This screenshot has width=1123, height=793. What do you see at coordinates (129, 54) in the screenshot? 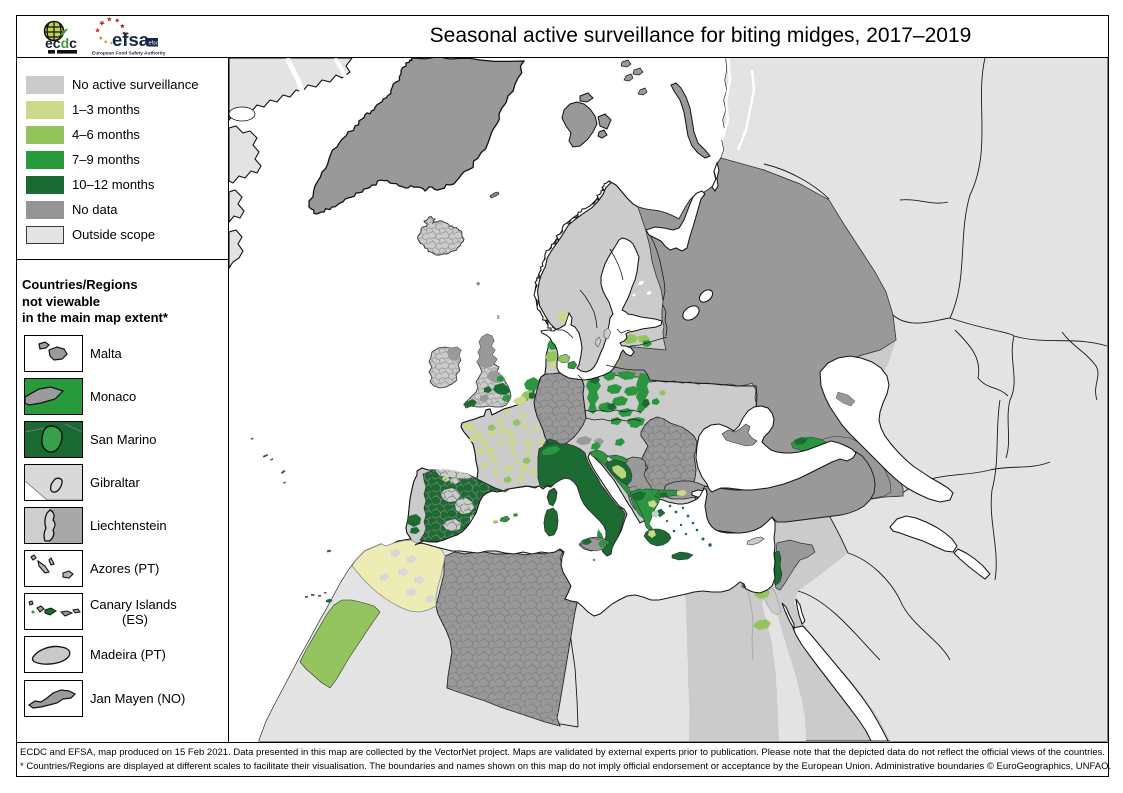
I see `svg-text: European Food Safety Authority` at bounding box center [129, 54].